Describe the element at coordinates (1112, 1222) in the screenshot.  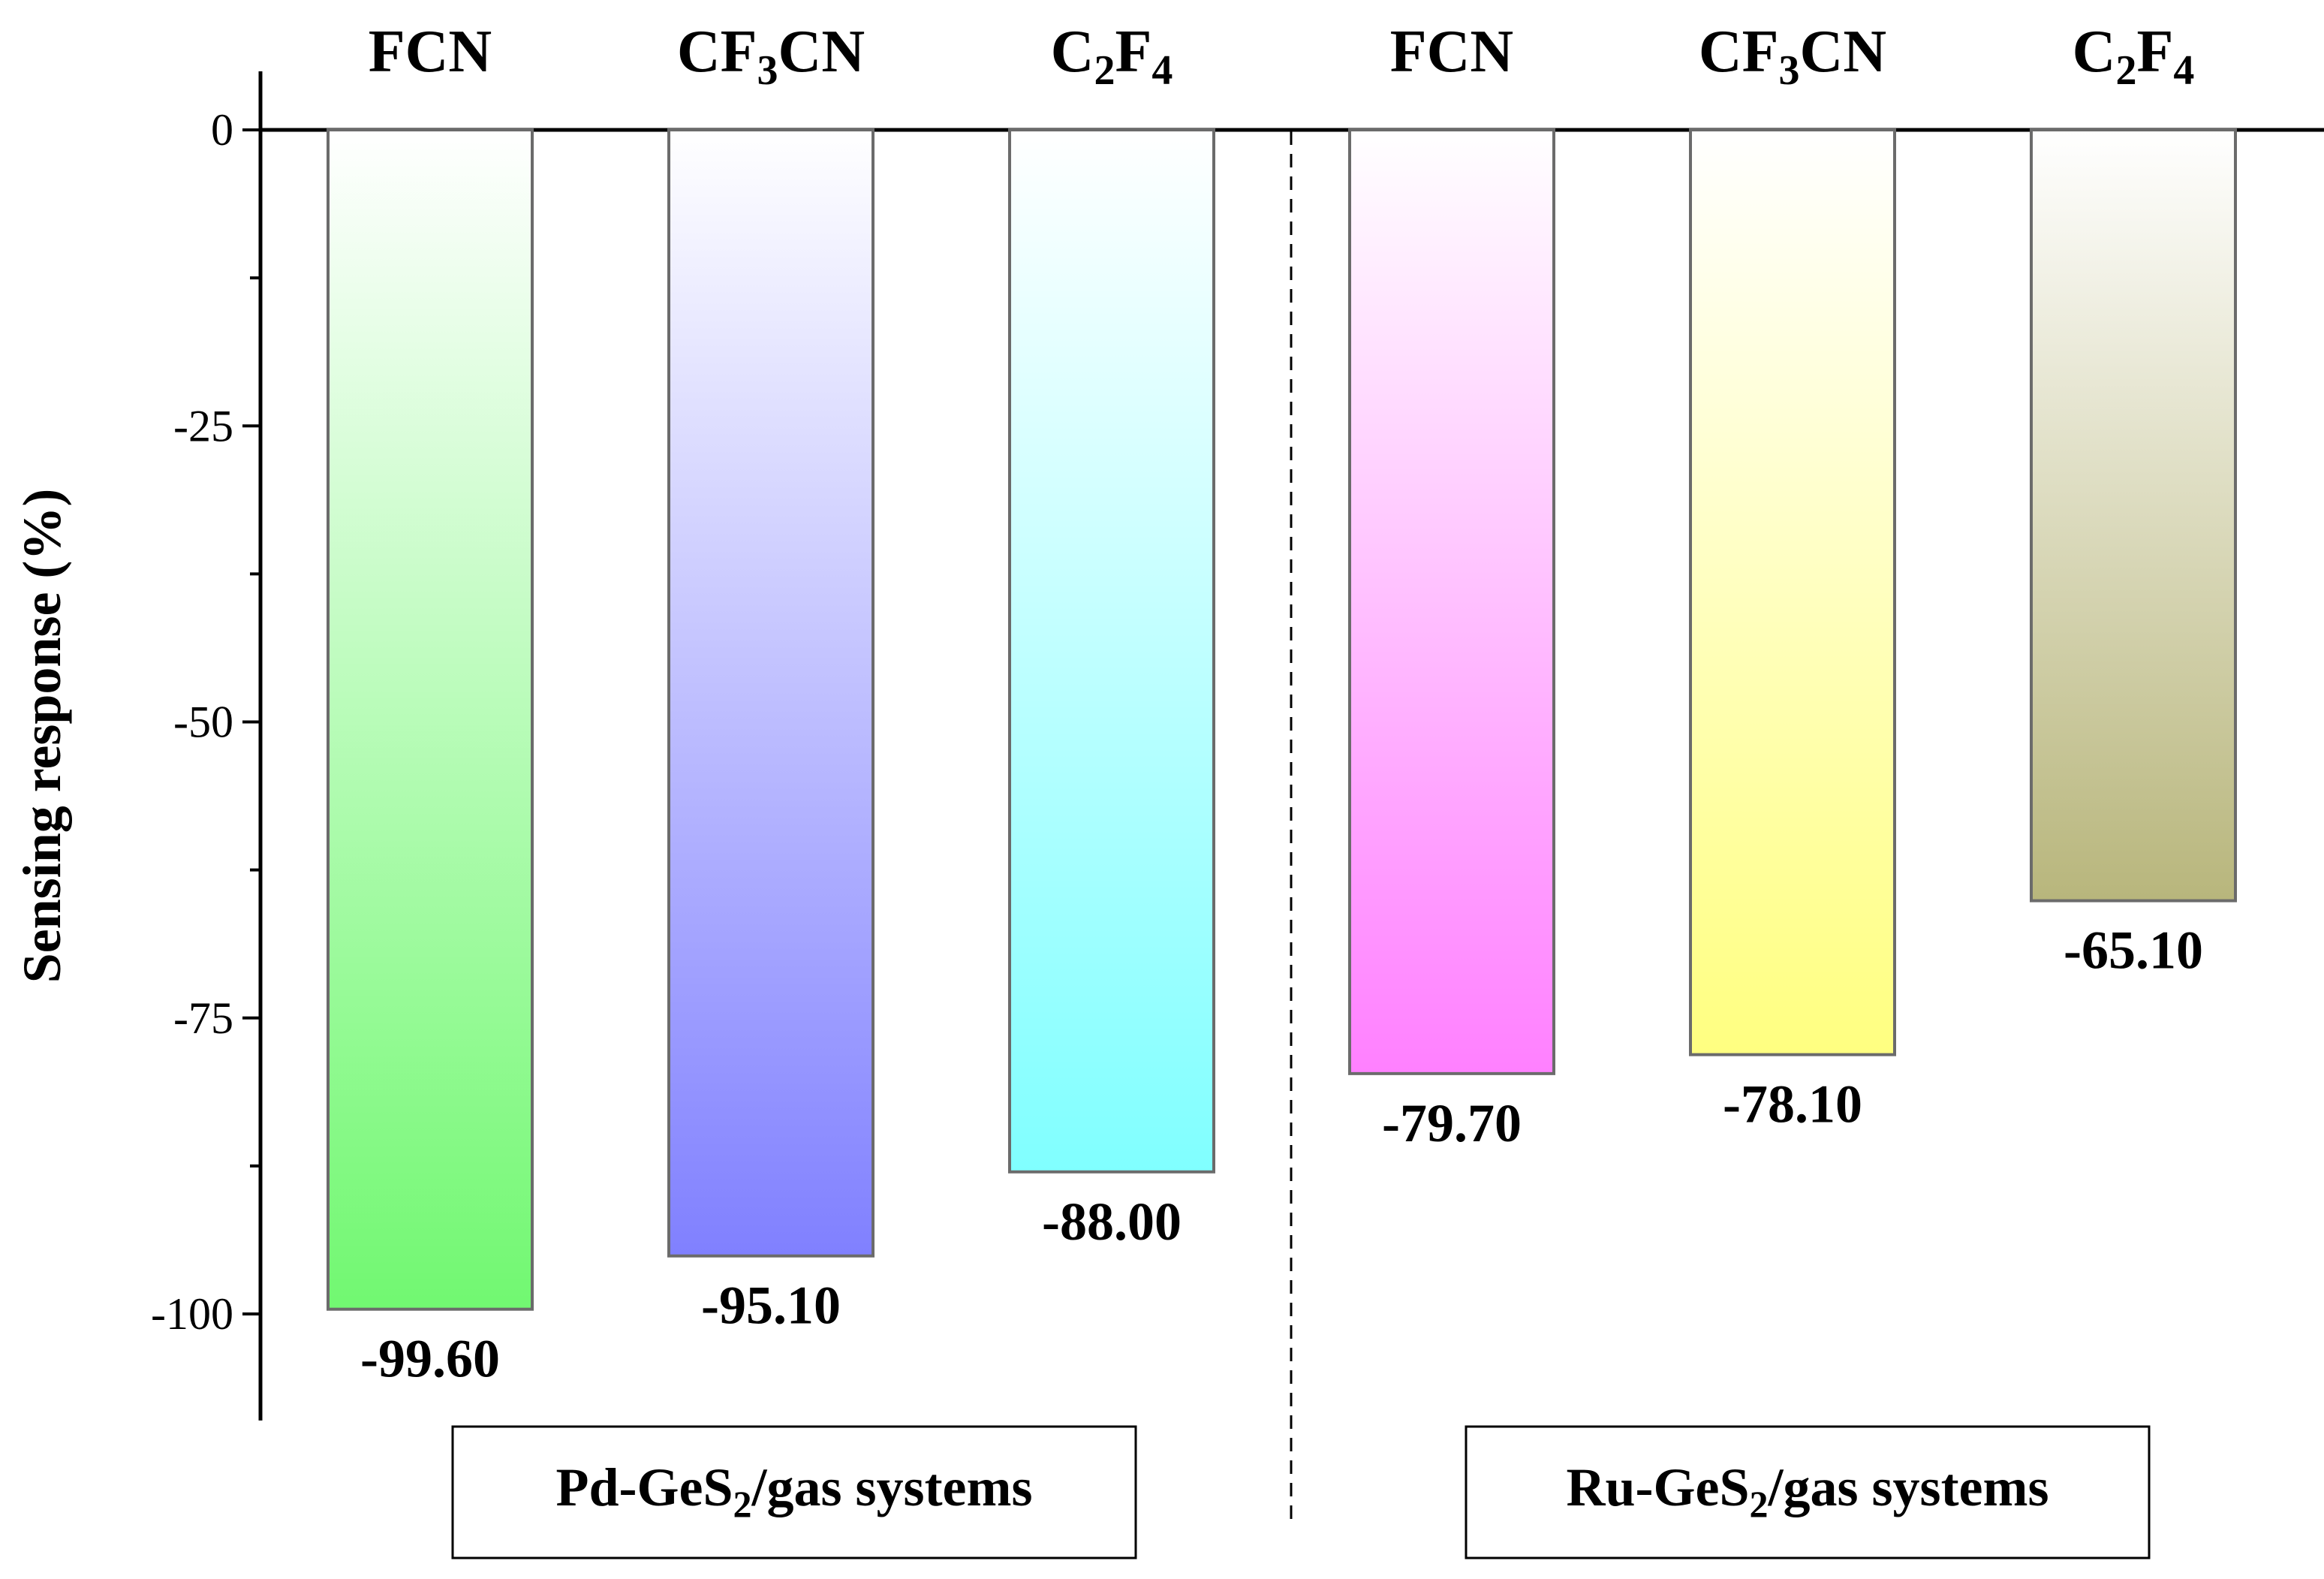
I see `value-label: -88.00` at that location.